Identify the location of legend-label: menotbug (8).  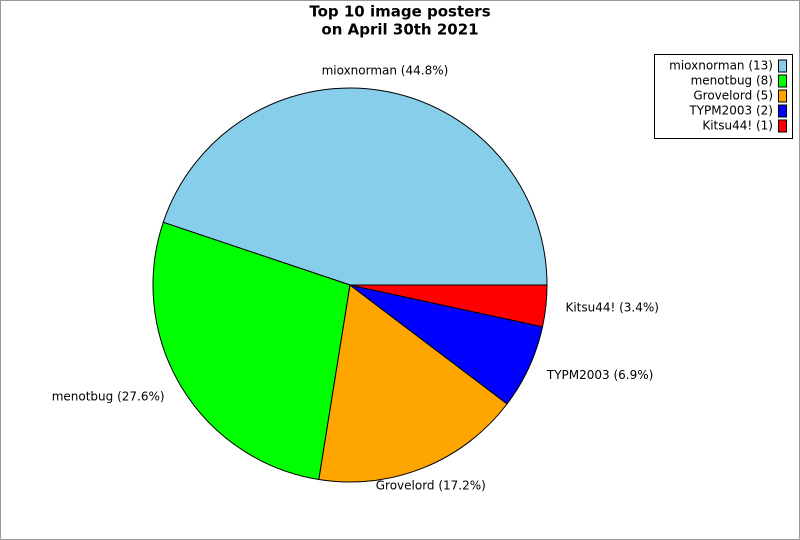
(732, 81).